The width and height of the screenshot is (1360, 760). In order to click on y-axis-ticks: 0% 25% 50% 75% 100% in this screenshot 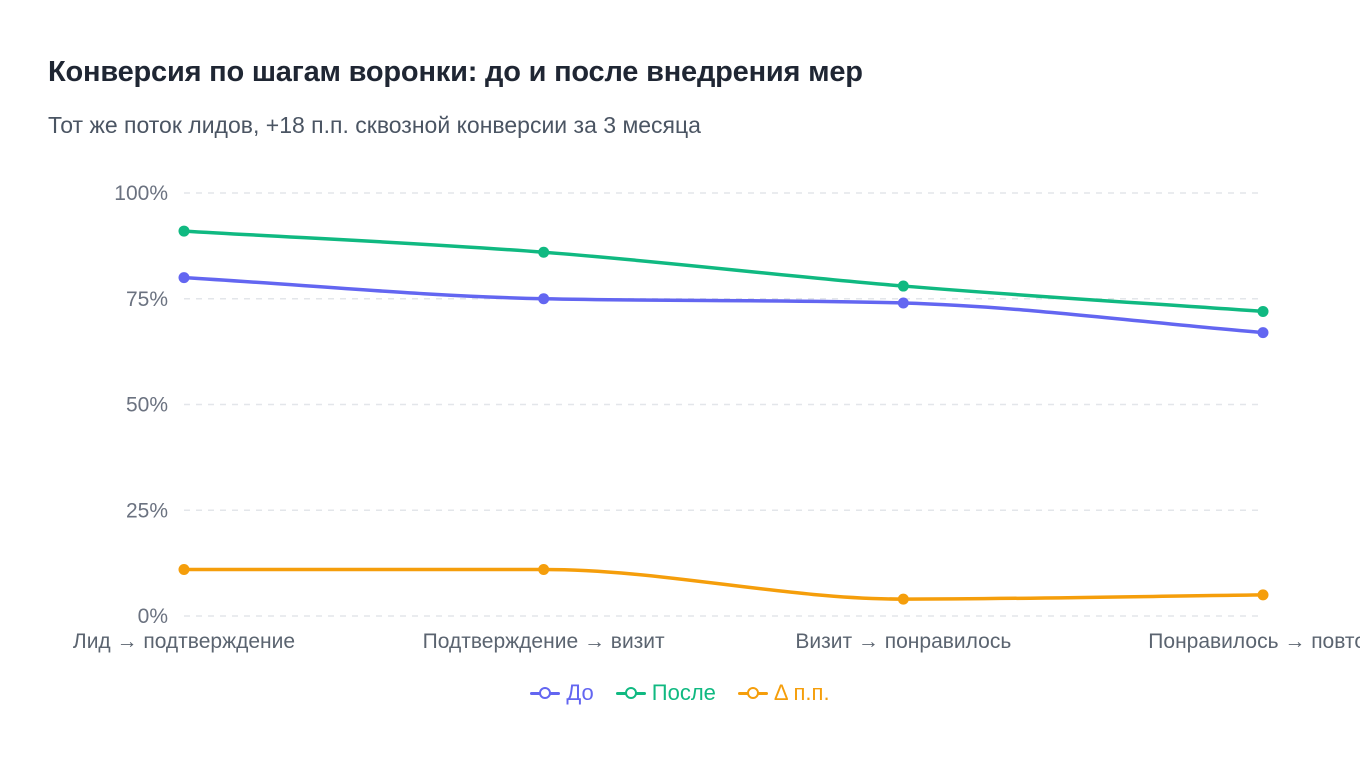, I will do `click(141, 405)`.